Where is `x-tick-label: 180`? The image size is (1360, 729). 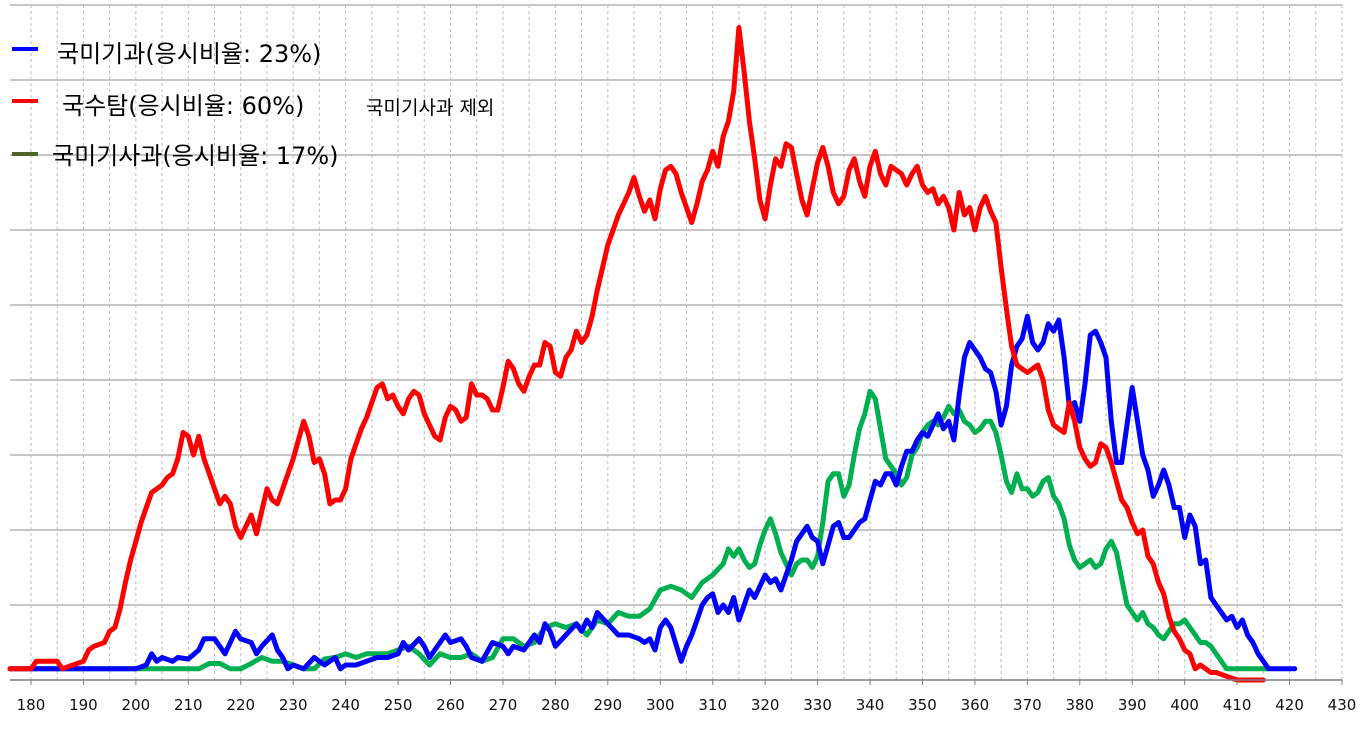 x-tick-label: 180 is located at coordinates (31, 705).